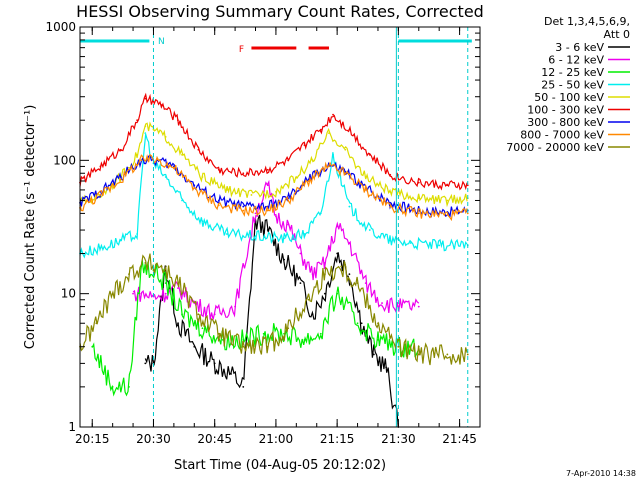 Image resolution: width=640 pixels, height=480 pixels. Describe the element at coordinates (276, 439) in the screenshot. I see `x-tick-label: 21:00` at that location.